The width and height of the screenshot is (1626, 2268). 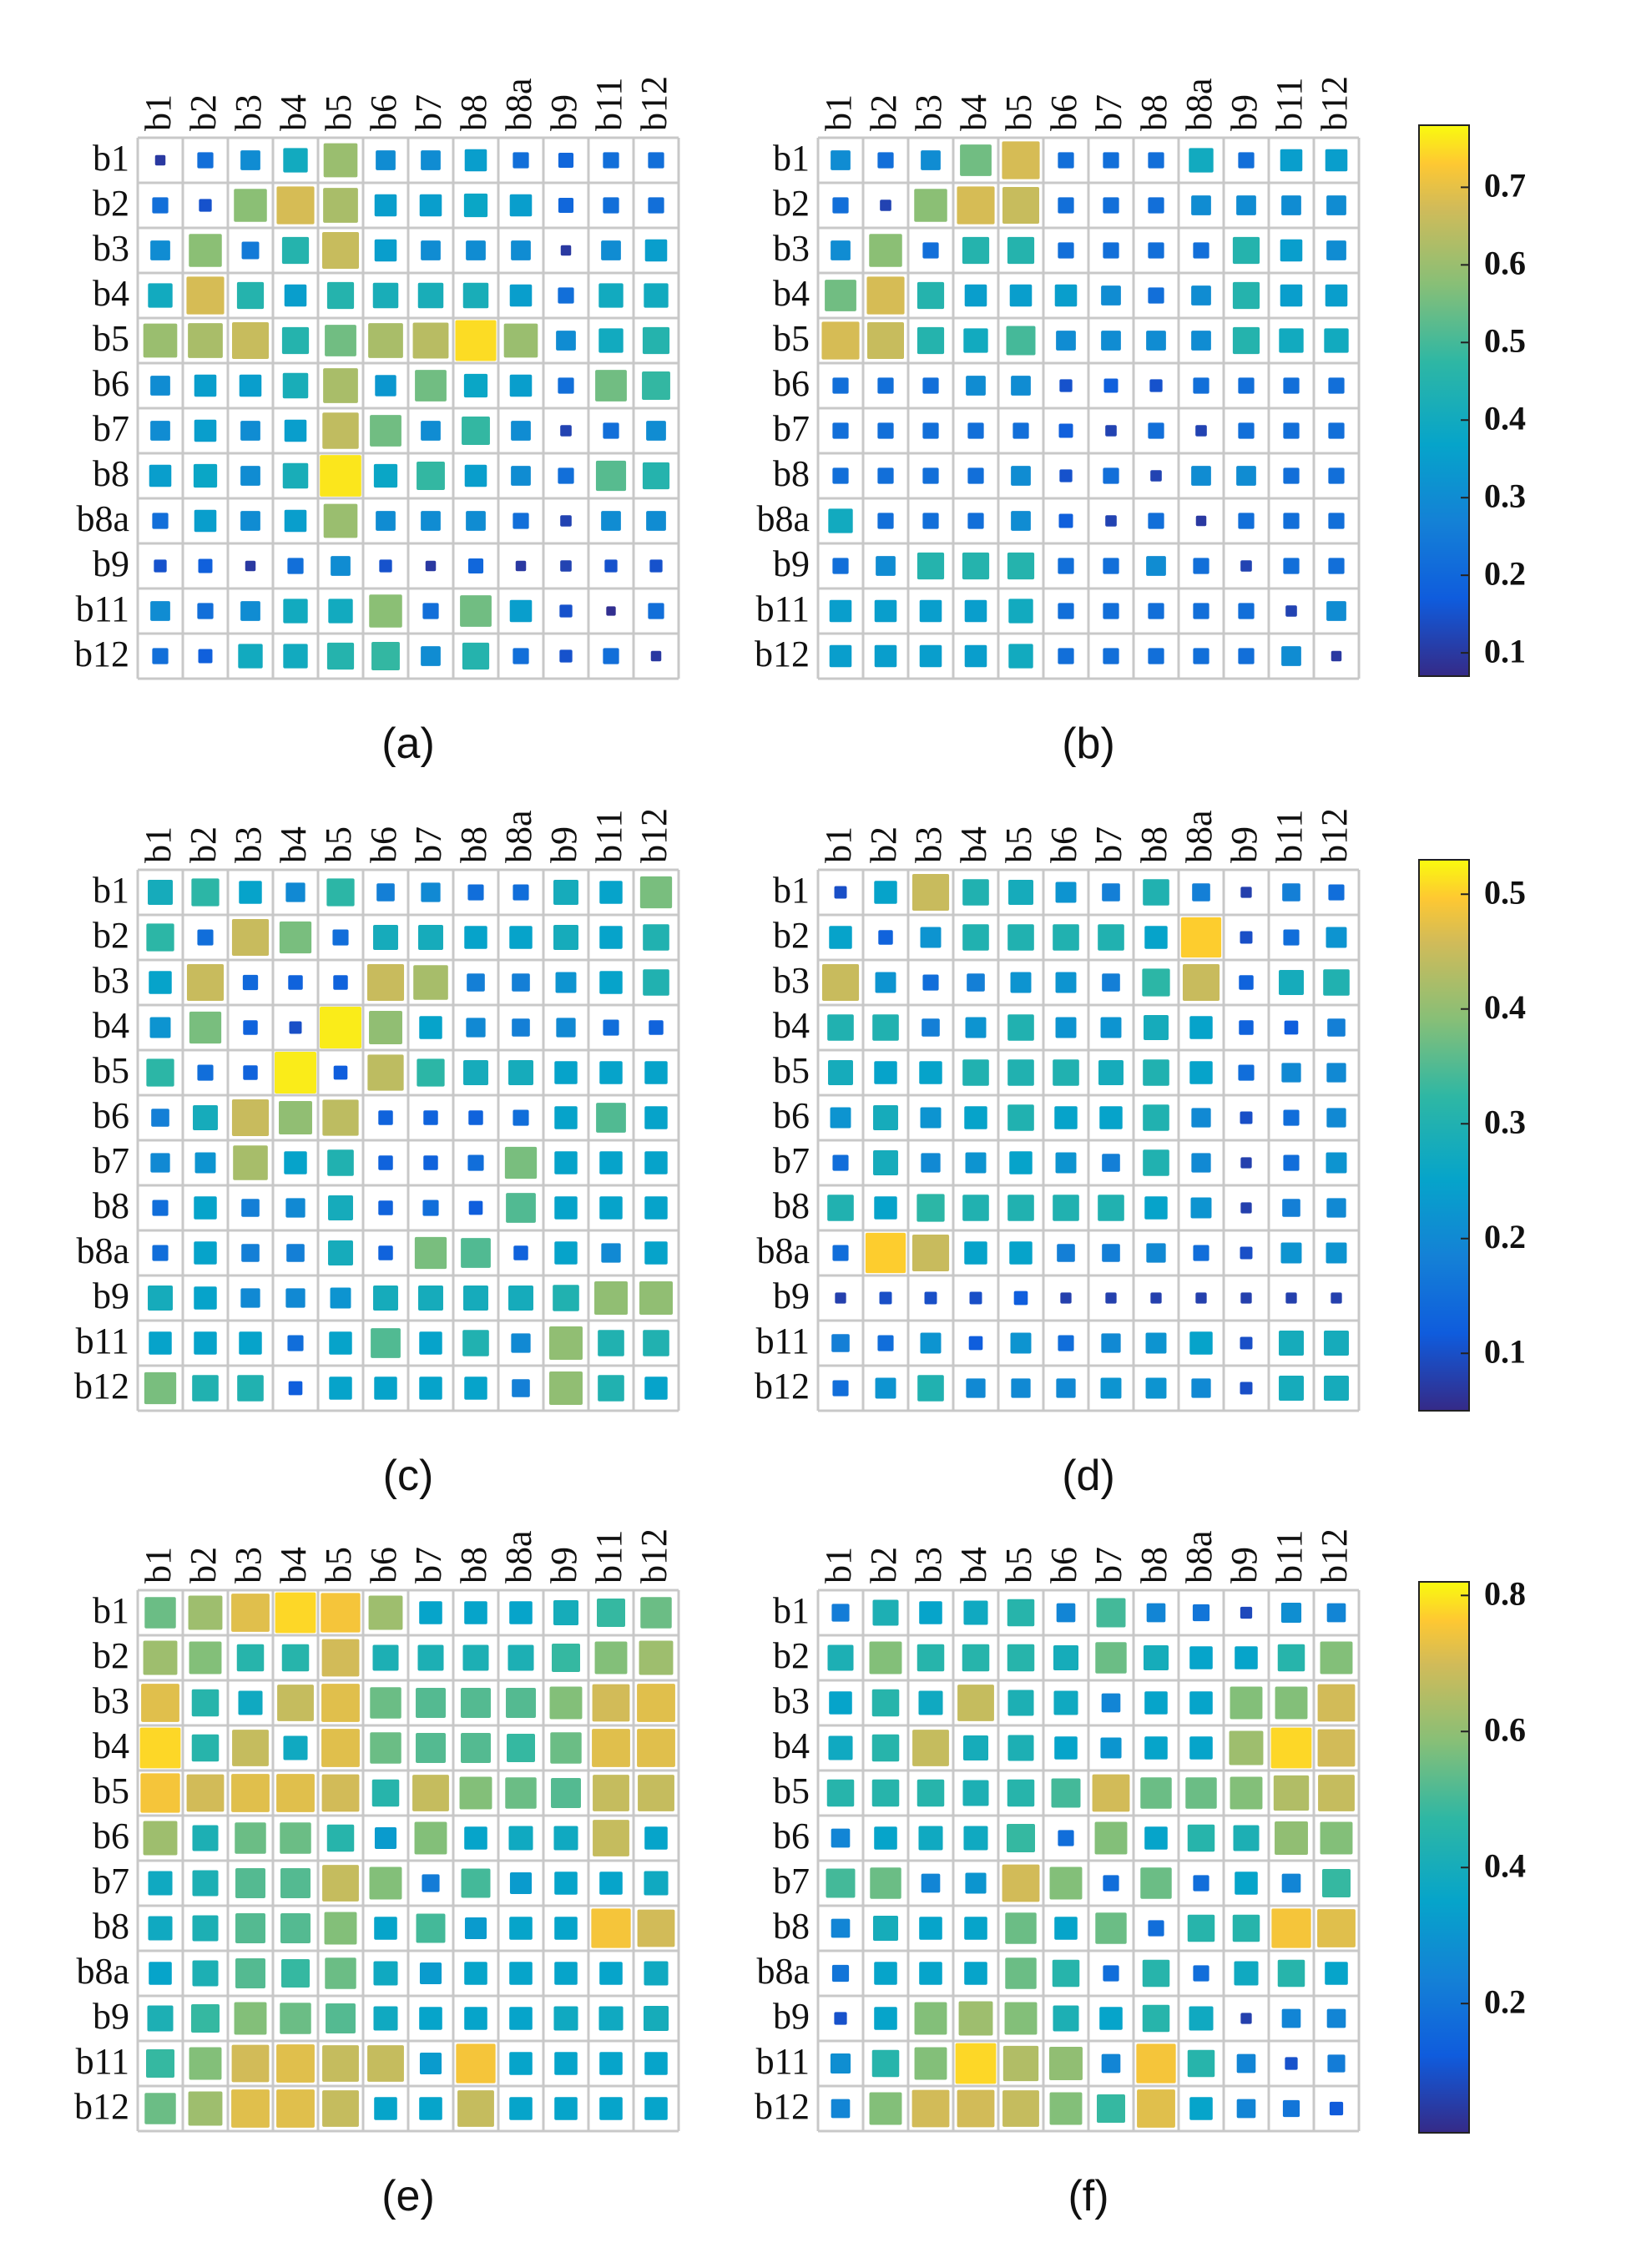 I want to click on row-label: b2, so click(x=111, y=1655).